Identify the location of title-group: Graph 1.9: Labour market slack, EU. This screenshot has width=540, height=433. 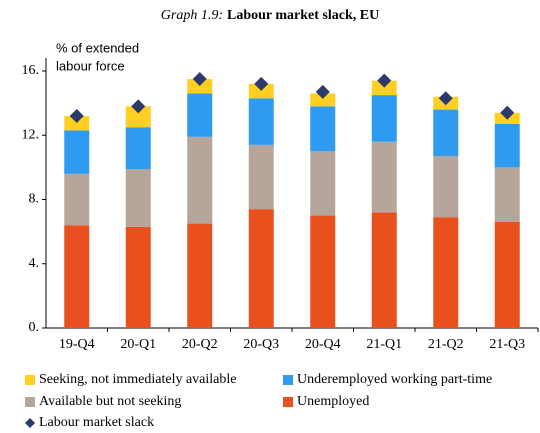
(270, 15).